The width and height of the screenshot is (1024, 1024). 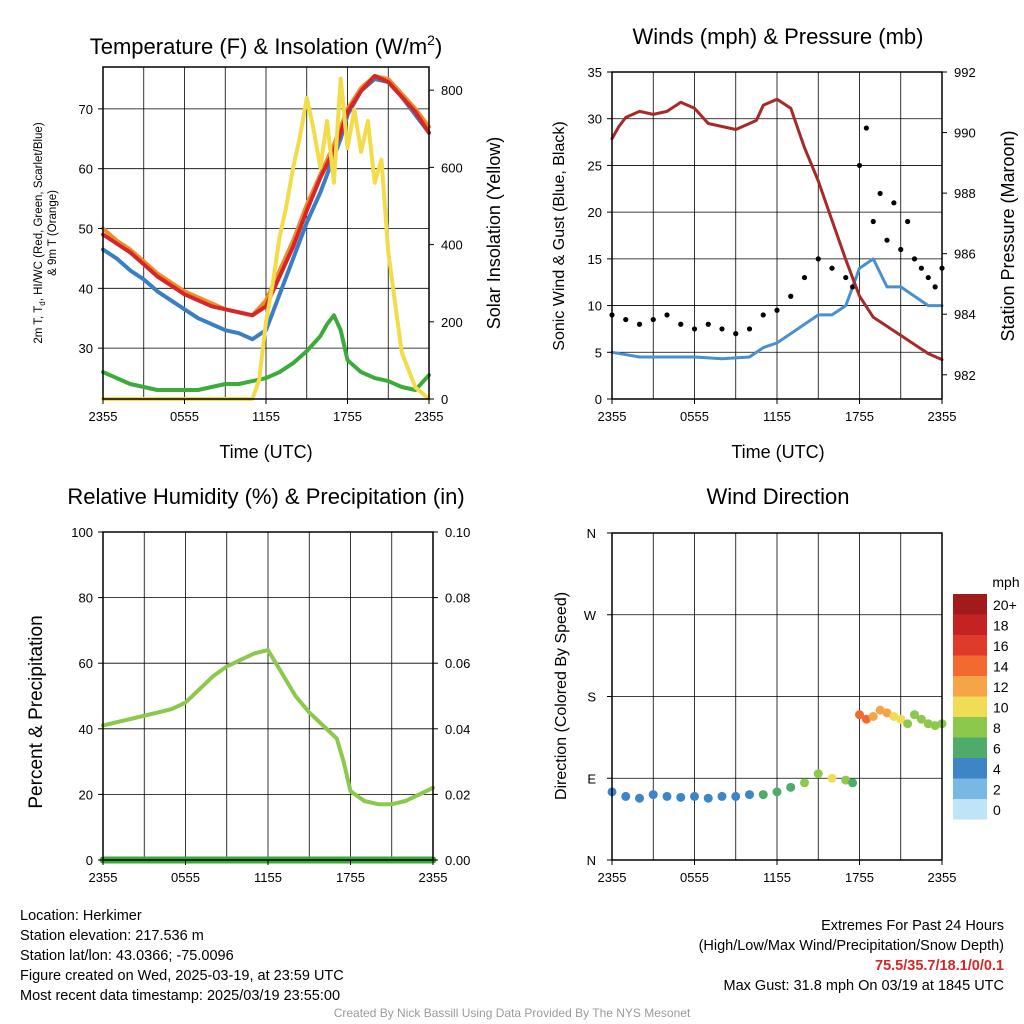 What do you see at coordinates (997, 810) in the screenshot?
I see `speed-legend-label: 0` at bounding box center [997, 810].